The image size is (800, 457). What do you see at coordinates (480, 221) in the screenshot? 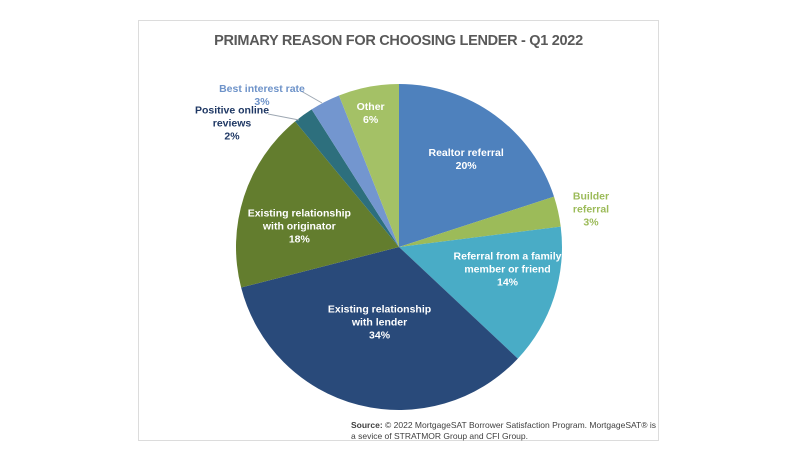
I see `pie-slice-builder-referral` at bounding box center [480, 221].